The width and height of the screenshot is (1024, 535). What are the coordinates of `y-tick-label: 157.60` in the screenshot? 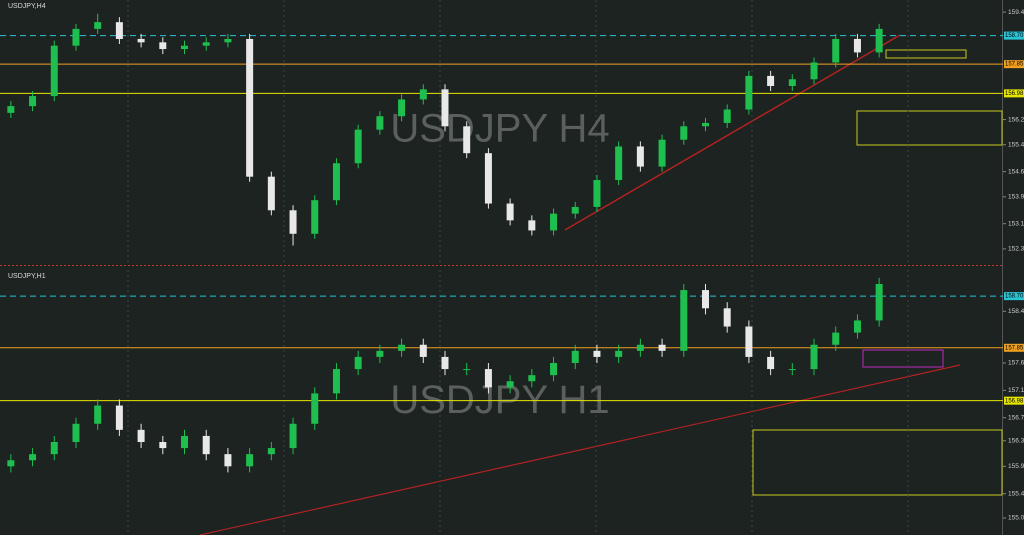 It's located at (1016, 363).